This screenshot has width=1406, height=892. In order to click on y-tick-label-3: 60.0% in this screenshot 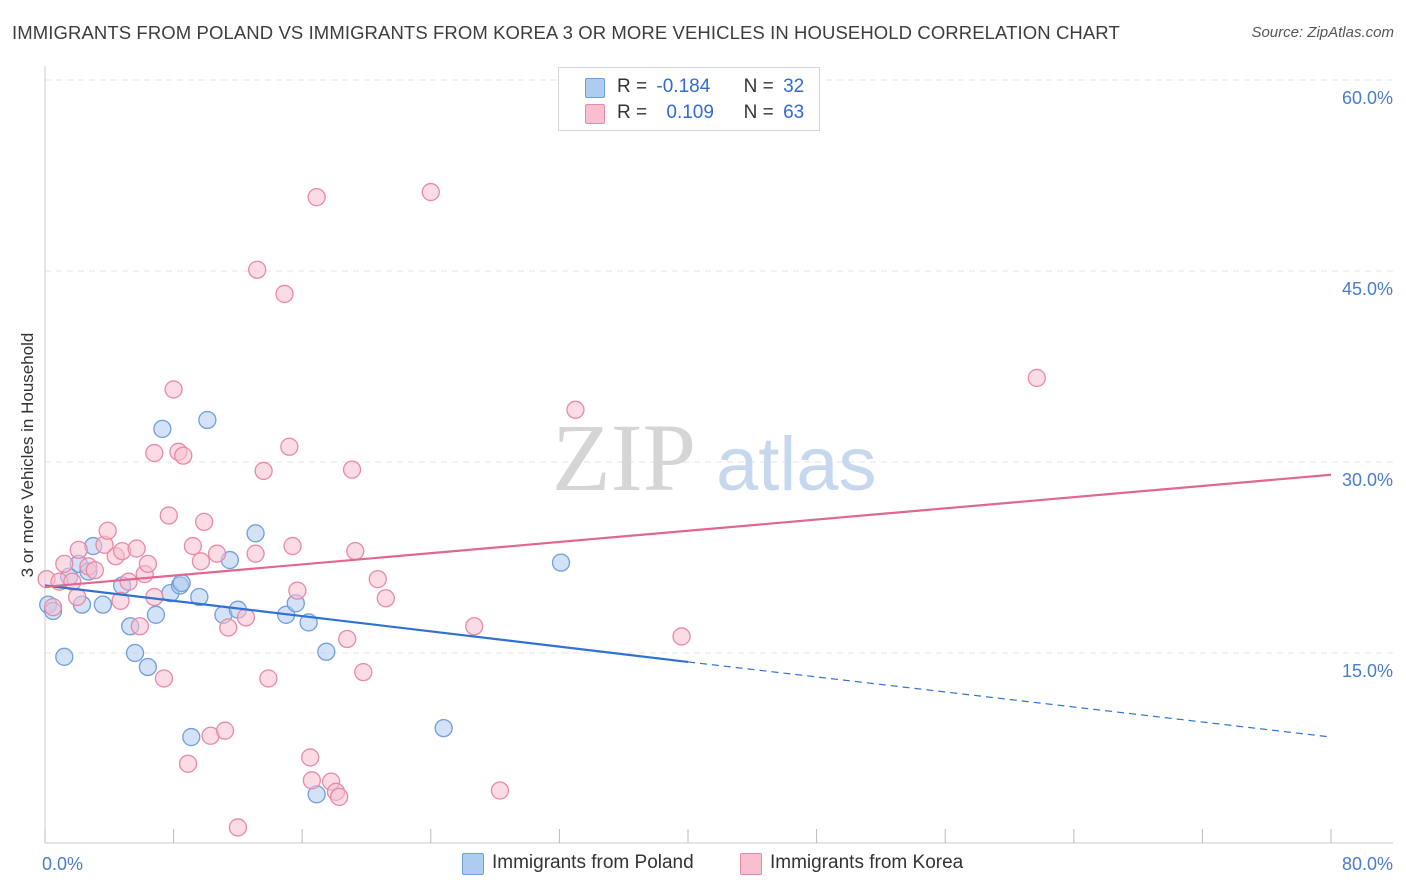, I will do `click(1367, 98)`.